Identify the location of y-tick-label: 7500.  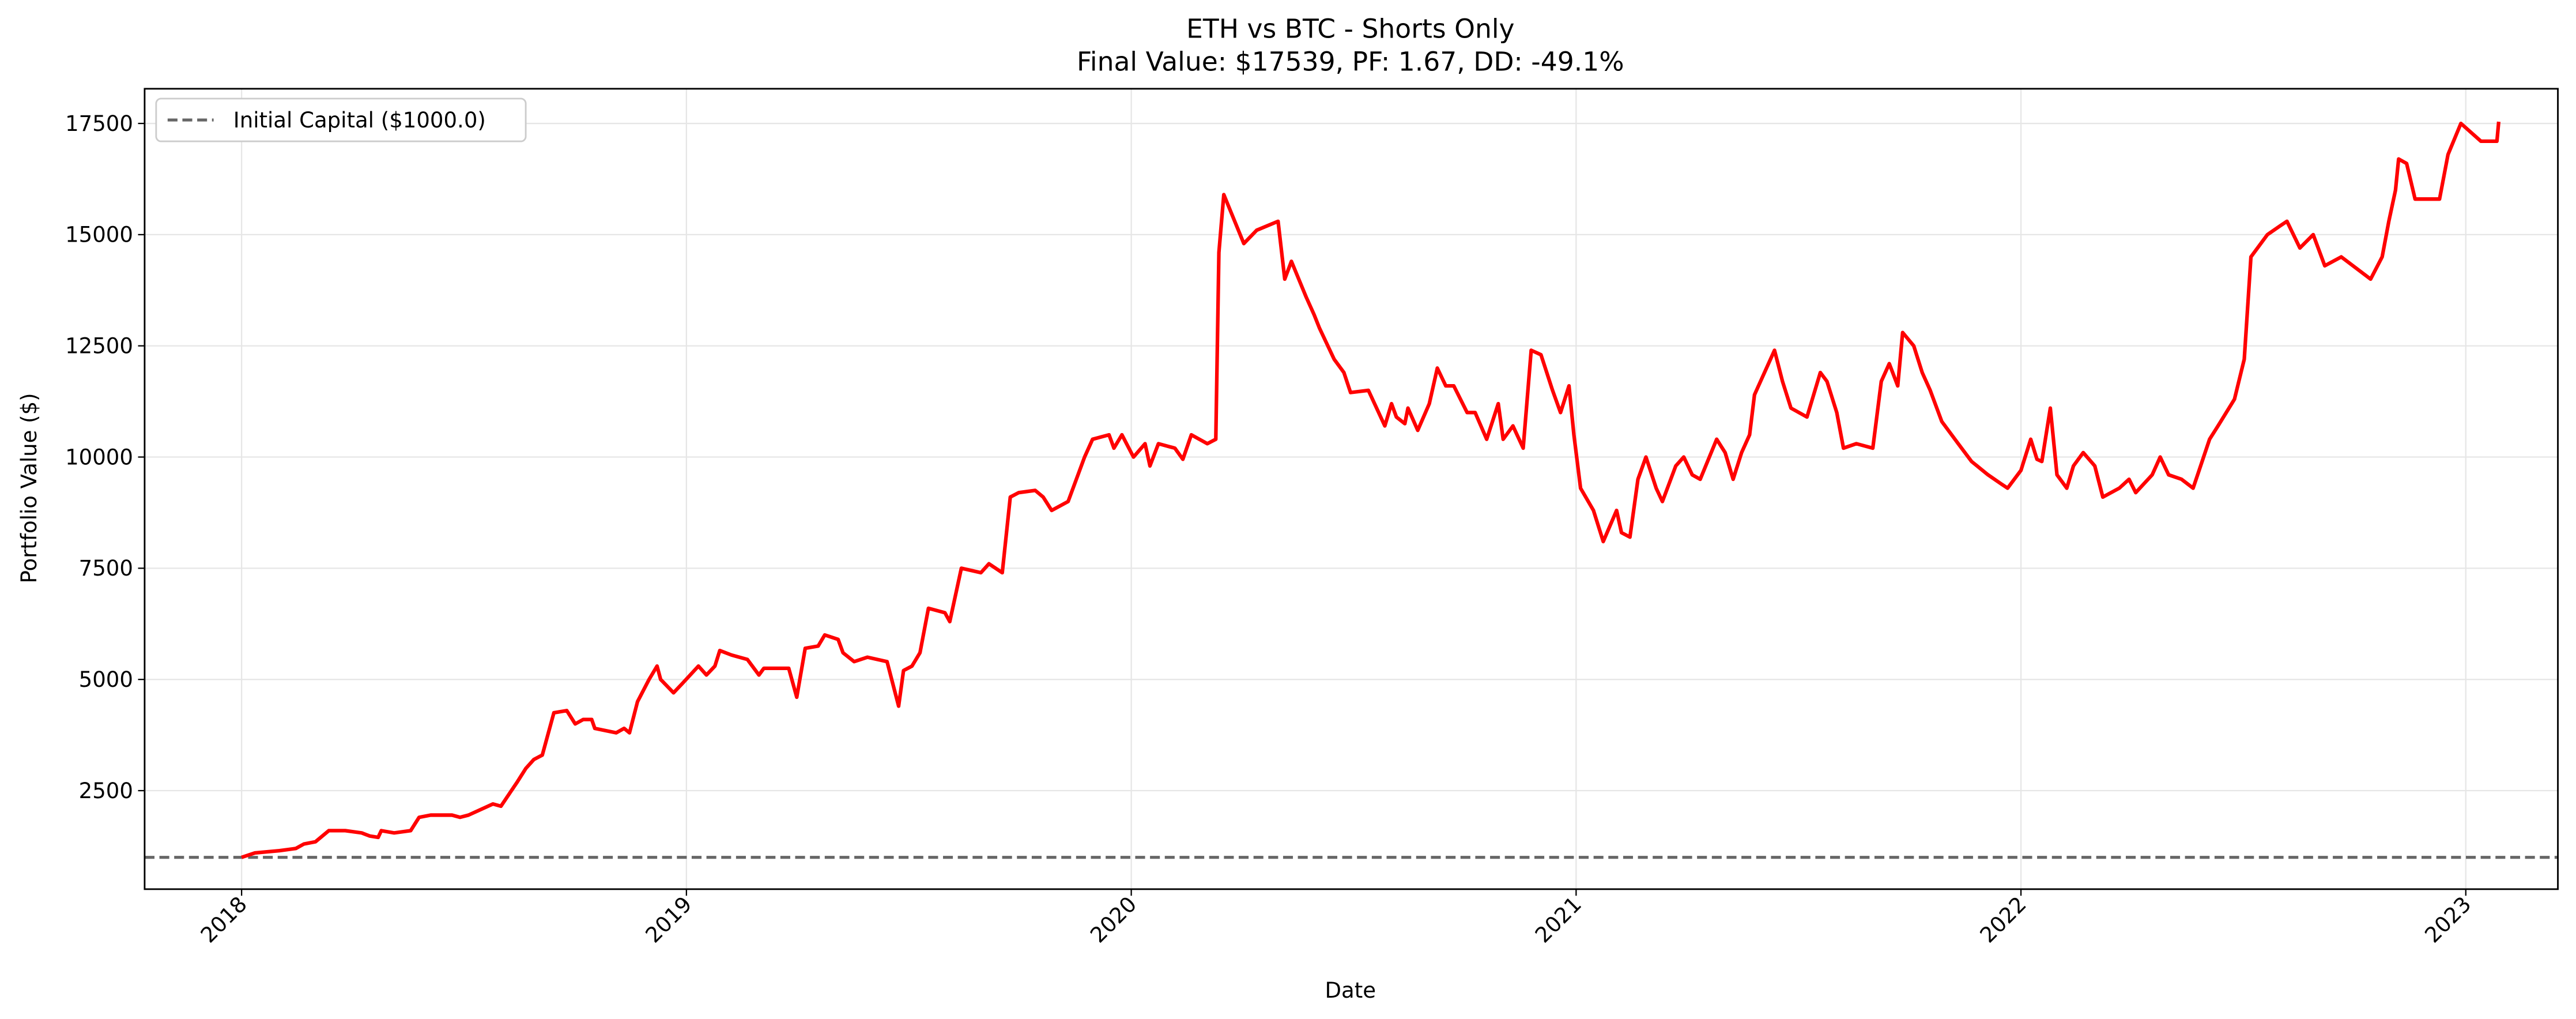
(106, 568).